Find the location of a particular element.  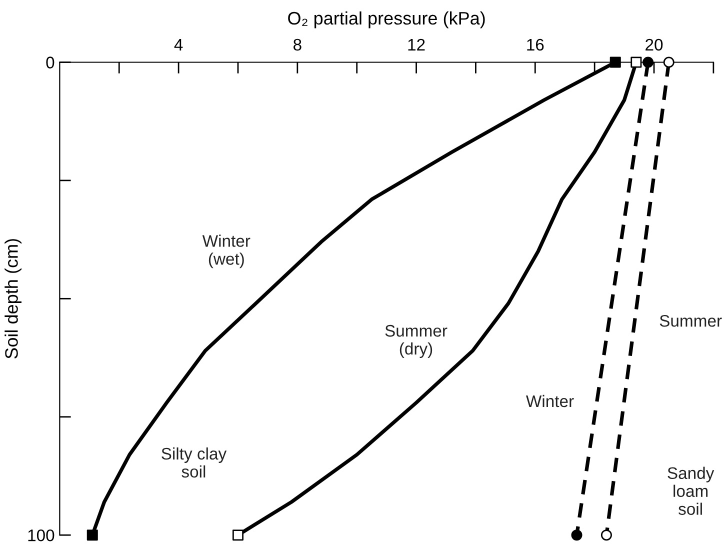

y-axis-title: Soil depth (cm) is located at coordinates (13, 299).